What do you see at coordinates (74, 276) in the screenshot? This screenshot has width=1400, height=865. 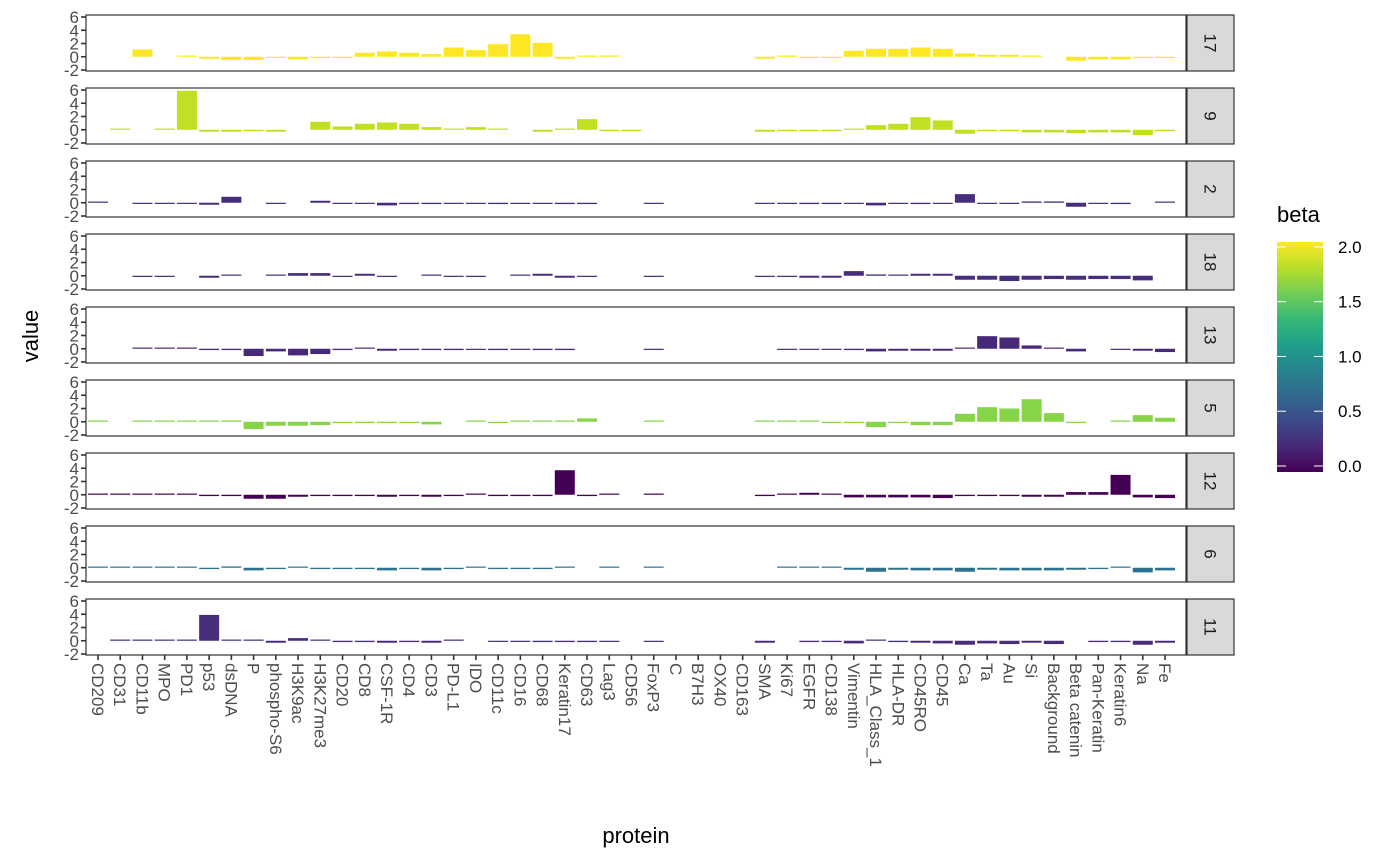 I see `y-tick-label: 0` at bounding box center [74, 276].